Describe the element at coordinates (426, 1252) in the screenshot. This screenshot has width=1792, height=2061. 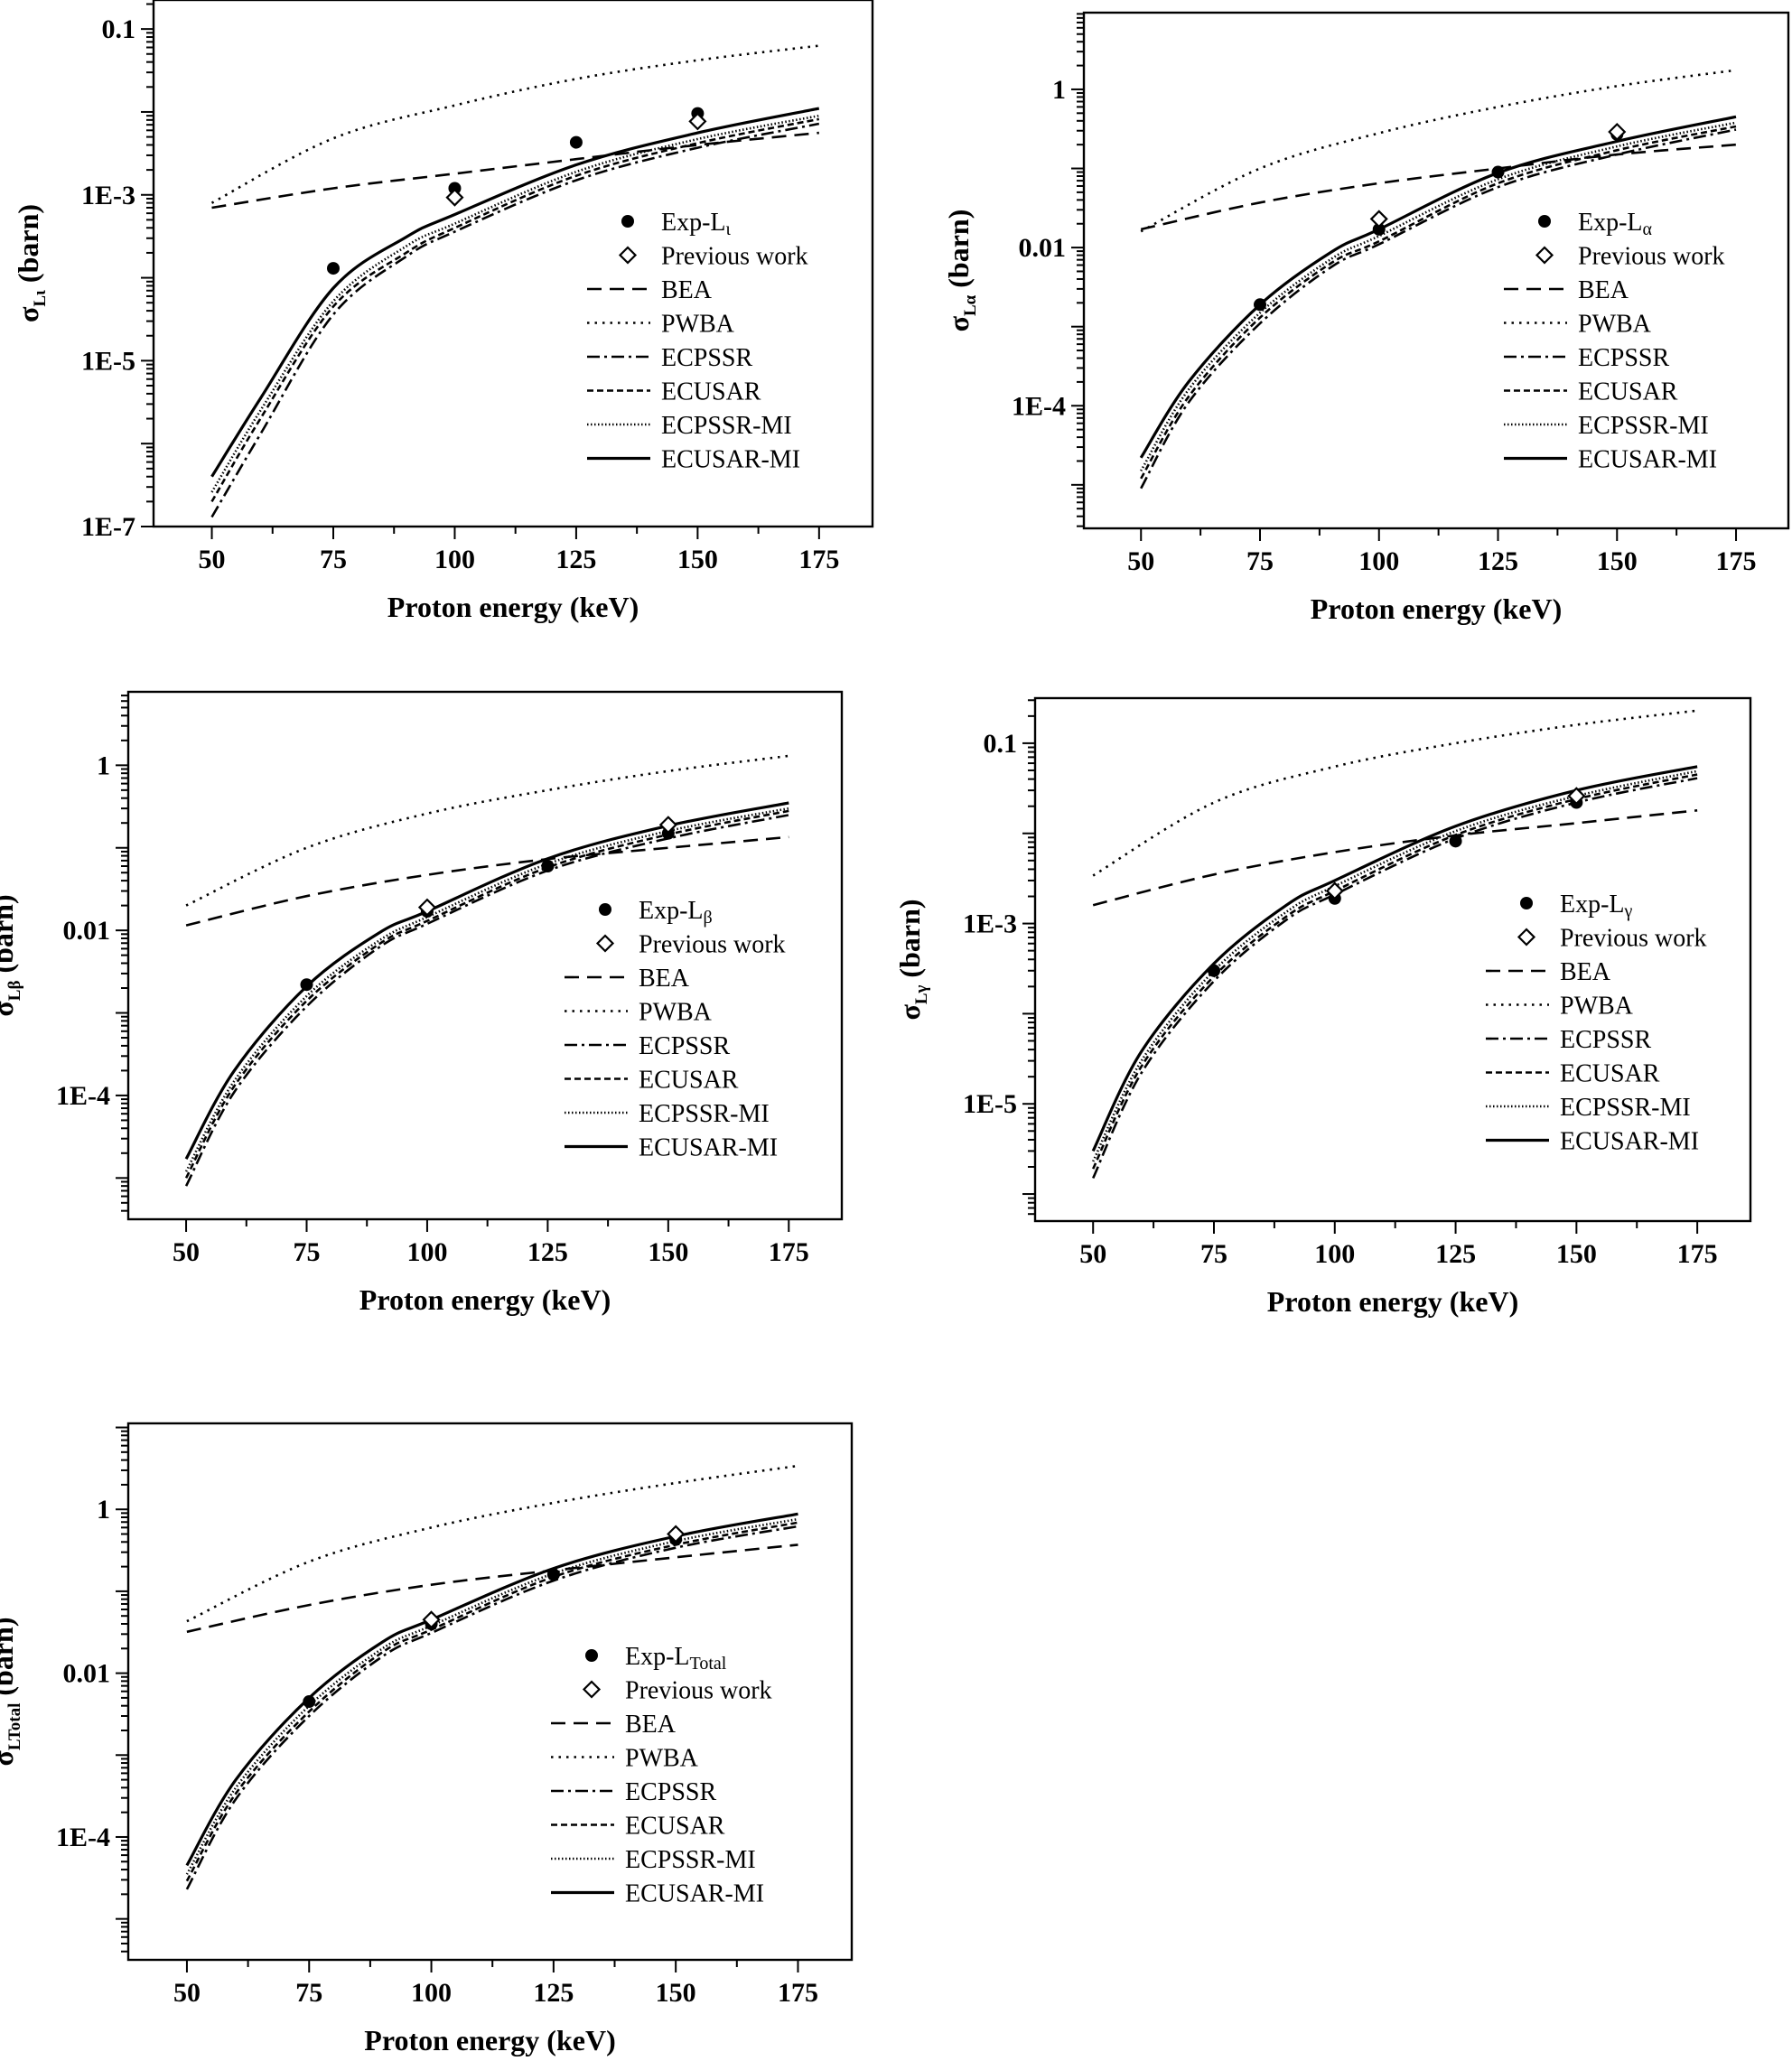
I see `x-tick-label: 100` at that location.